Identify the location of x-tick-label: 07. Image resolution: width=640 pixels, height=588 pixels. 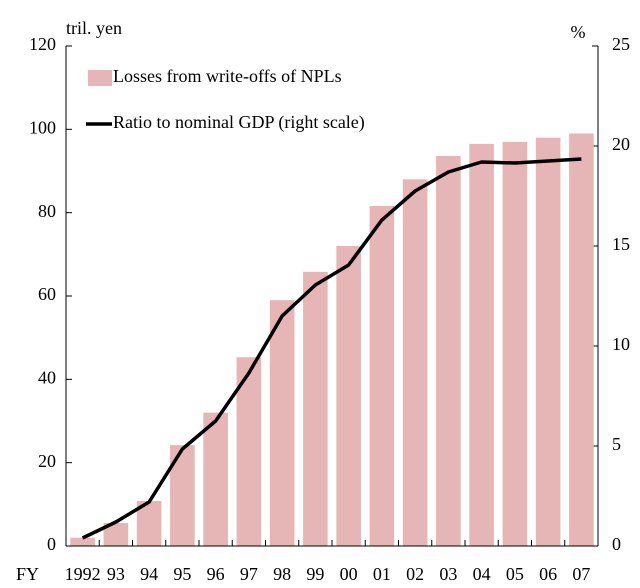
(581, 574).